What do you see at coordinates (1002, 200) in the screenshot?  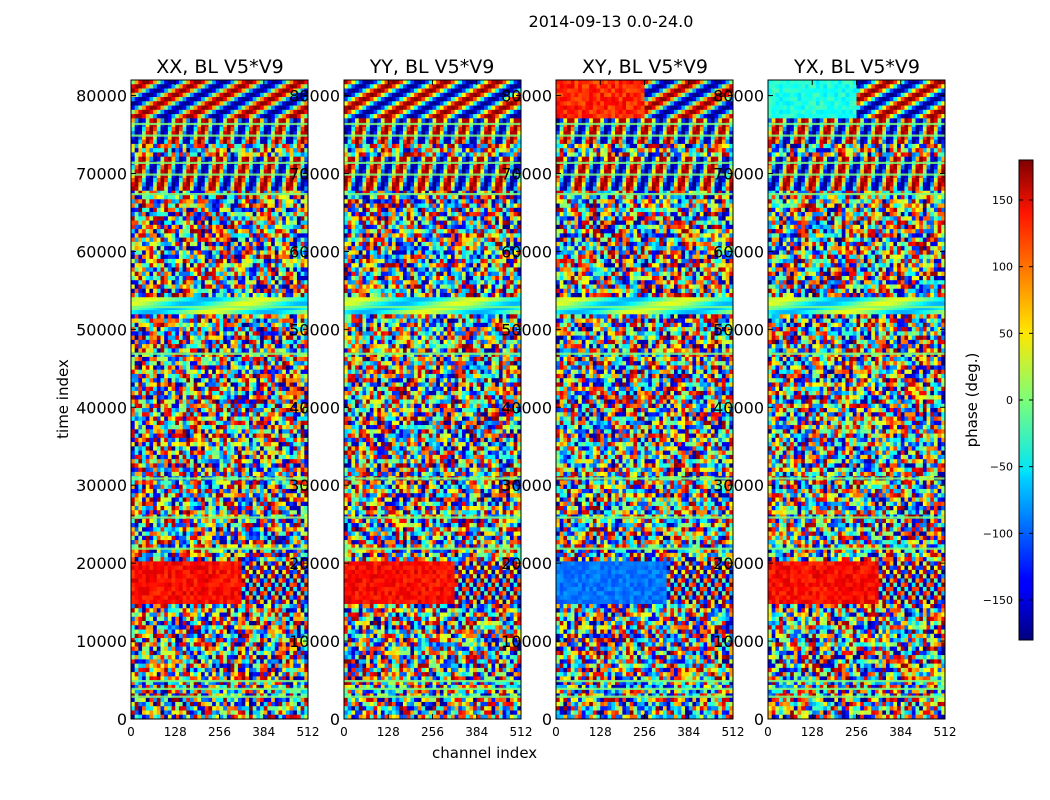 I see `colorbar-tick-label: 150` at bounding box center [1002, 200].